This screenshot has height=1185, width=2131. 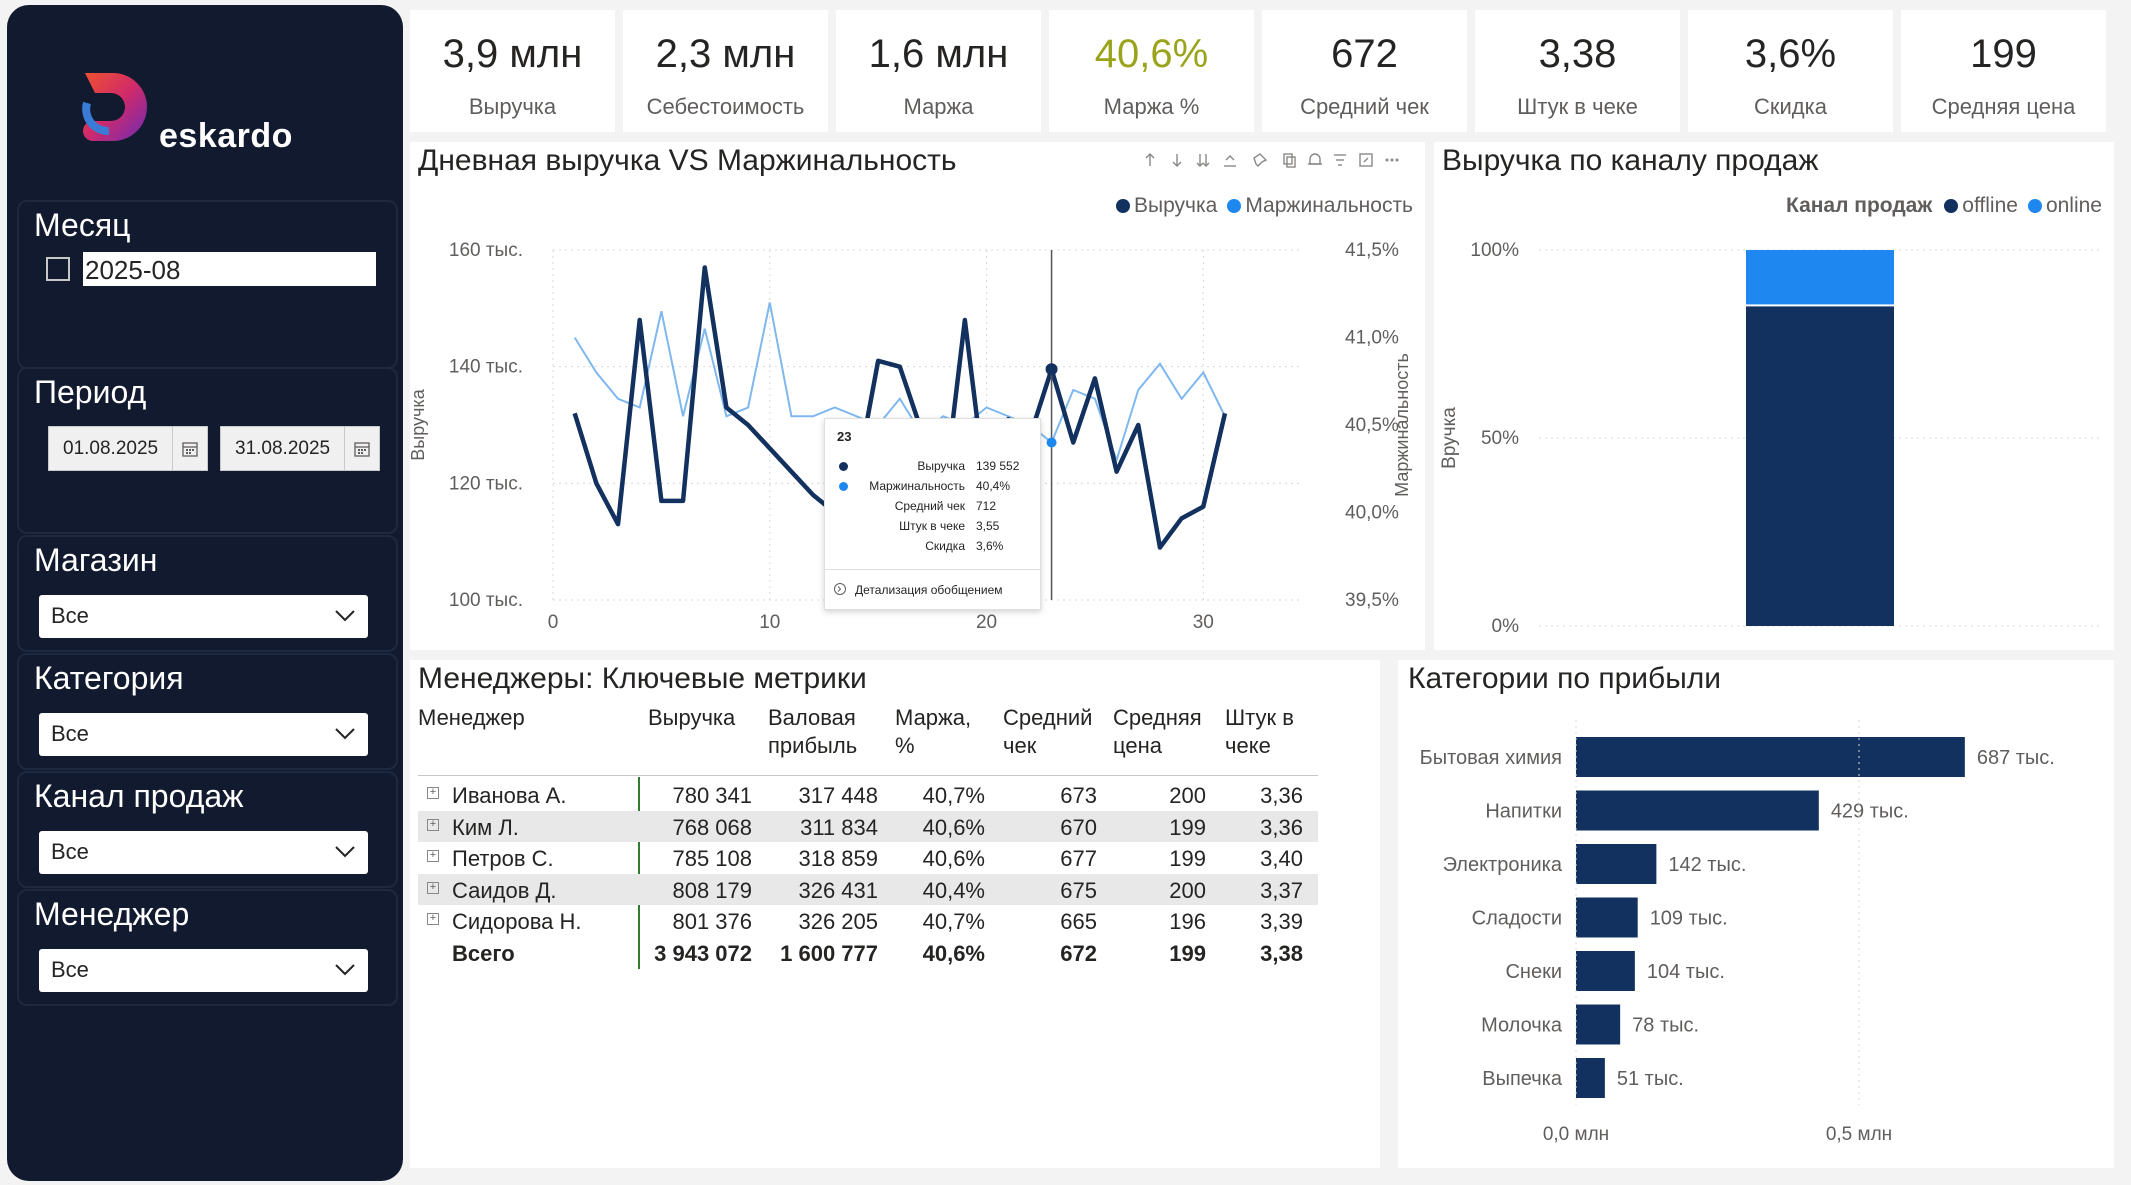 I want to click on expand-hierarchy-icon, so click(x=1230, y=161).